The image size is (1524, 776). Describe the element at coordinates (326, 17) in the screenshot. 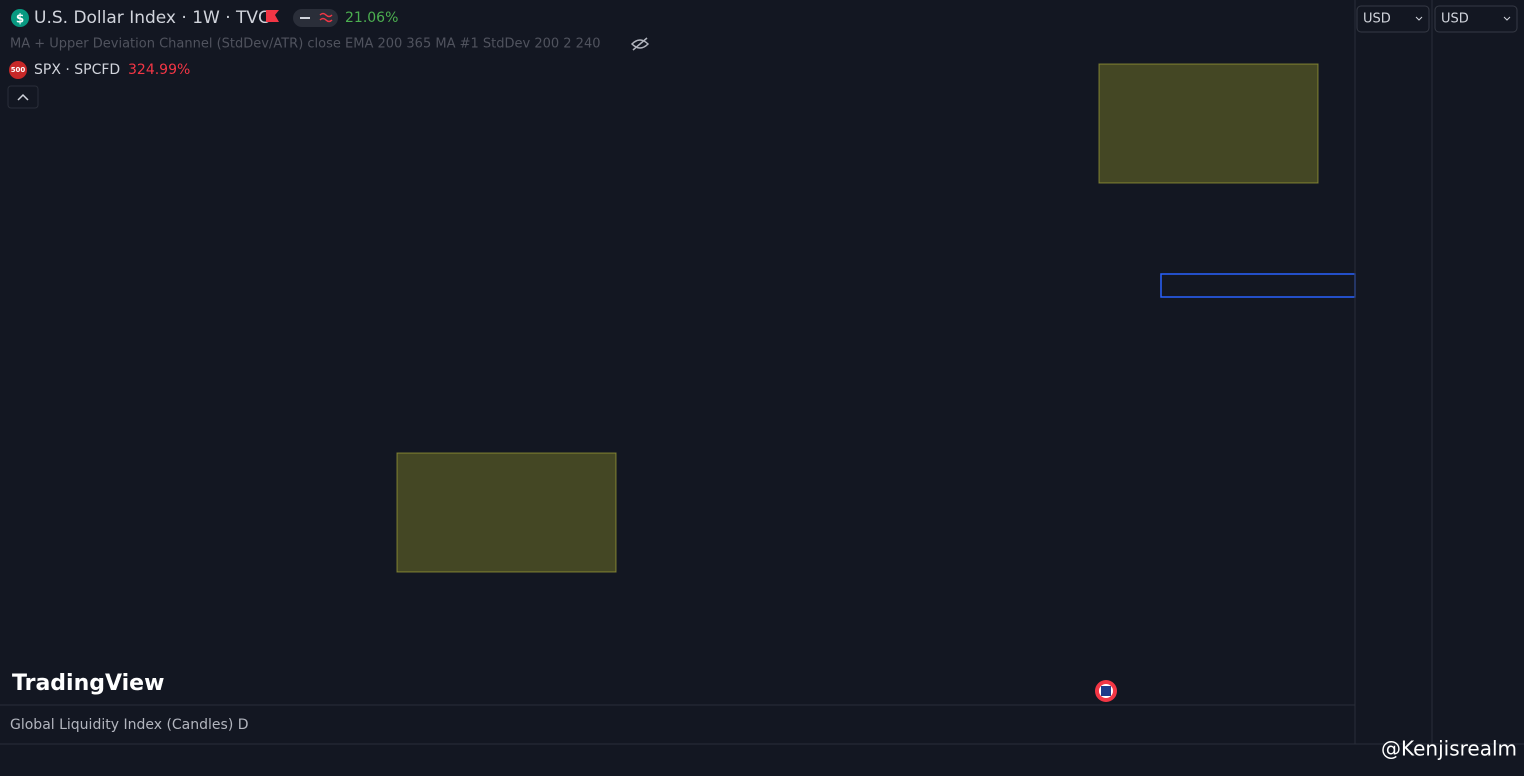

I see `toggle-icon` at that location.